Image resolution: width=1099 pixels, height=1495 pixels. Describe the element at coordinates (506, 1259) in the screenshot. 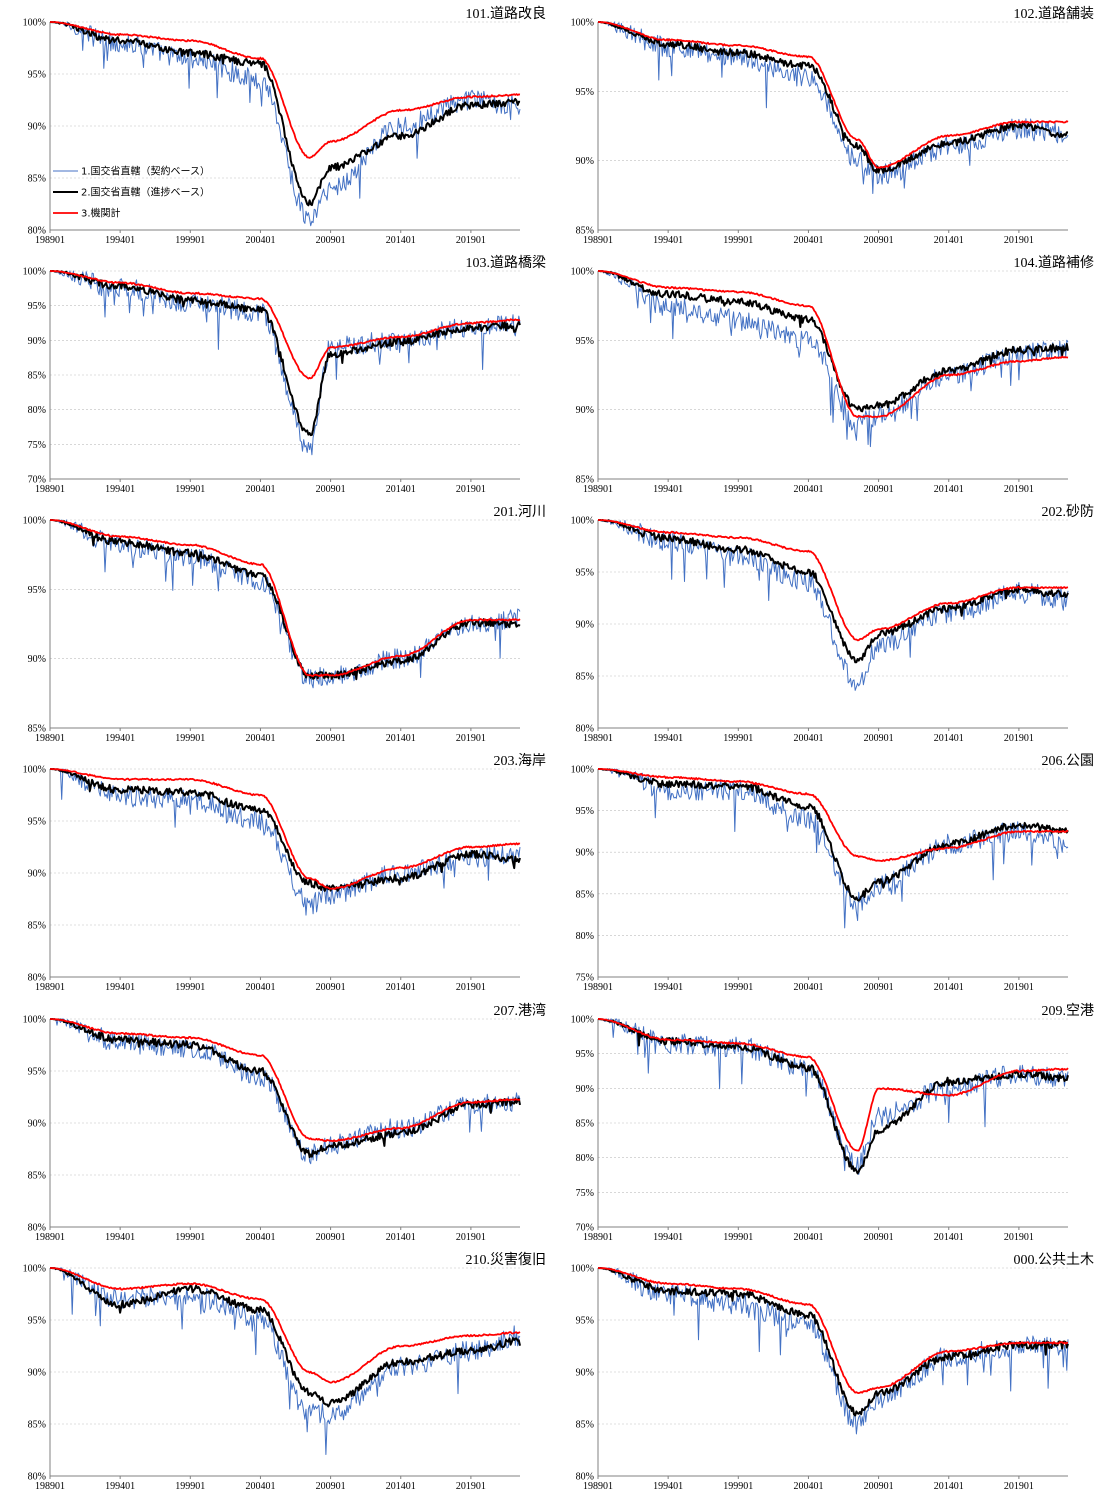

I see `chart-title: 210.災害復旧` at that location.